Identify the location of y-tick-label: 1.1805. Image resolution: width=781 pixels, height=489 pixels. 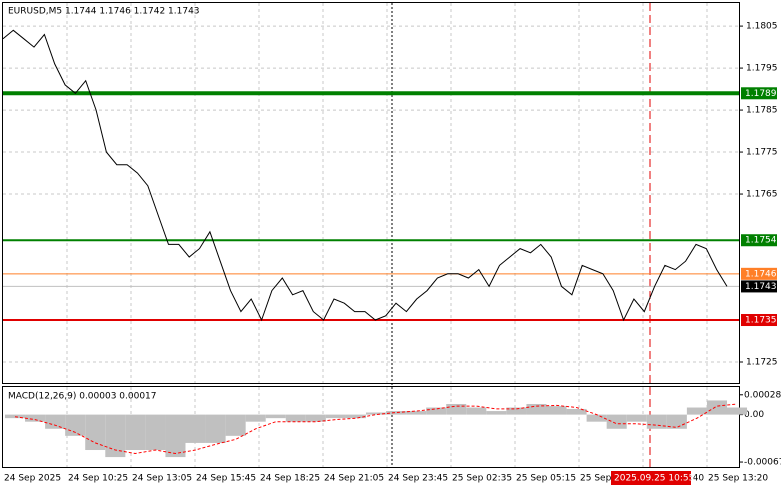
(762, 27).